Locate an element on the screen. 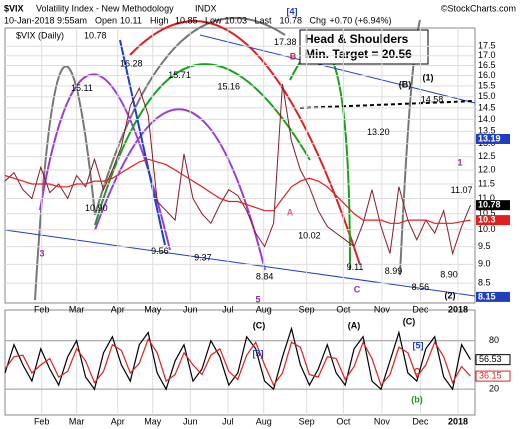  wave-label: (A) is located at coordinates (354, 325).